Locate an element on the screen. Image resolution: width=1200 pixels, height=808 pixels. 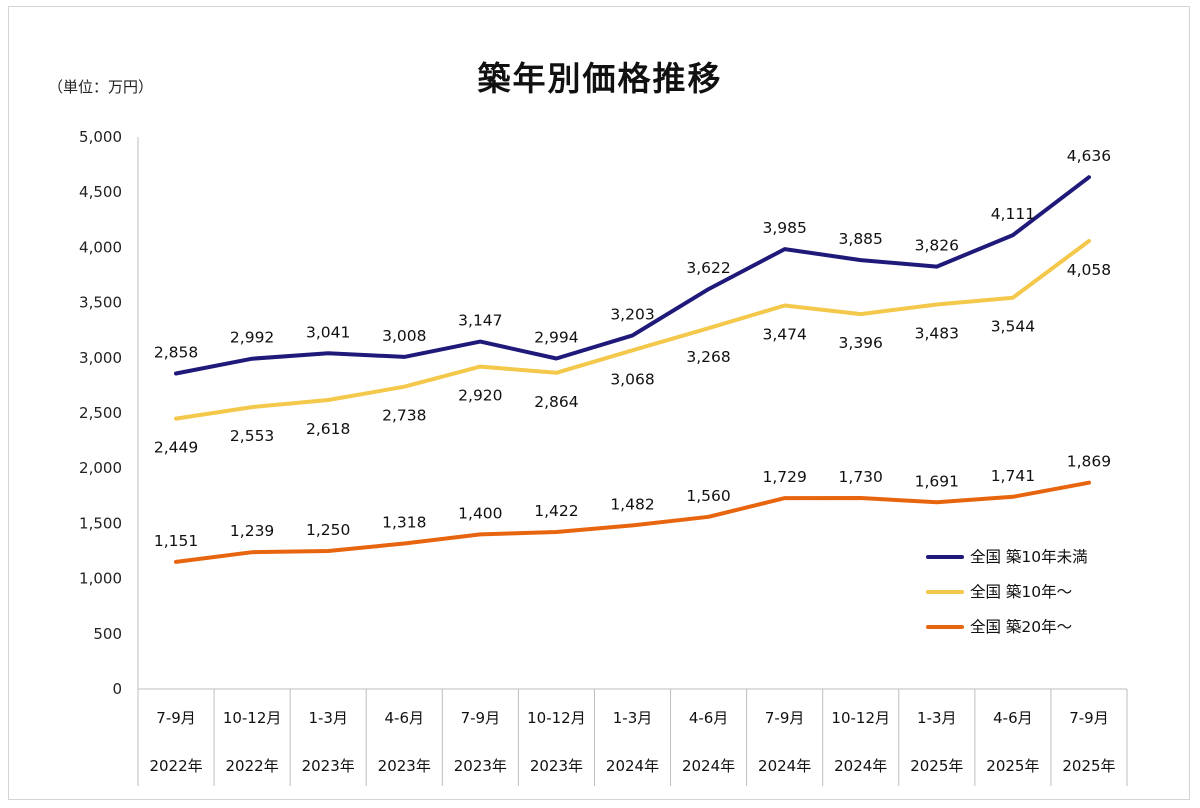
y-tick-label: 4,000 is located at coordinates (100, 247).